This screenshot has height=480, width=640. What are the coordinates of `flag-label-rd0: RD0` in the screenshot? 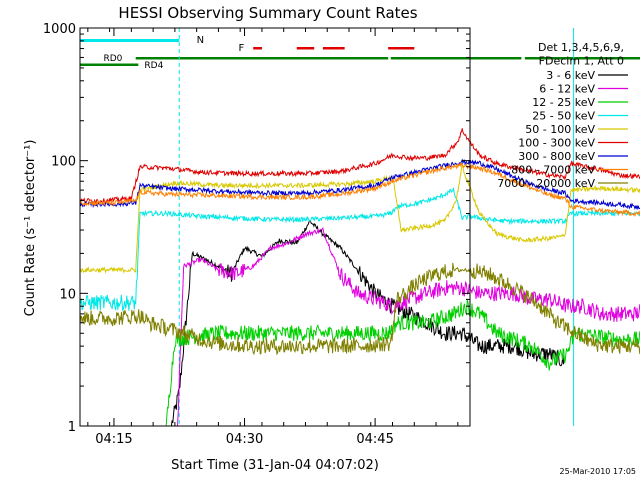 It's located at (113, 59).